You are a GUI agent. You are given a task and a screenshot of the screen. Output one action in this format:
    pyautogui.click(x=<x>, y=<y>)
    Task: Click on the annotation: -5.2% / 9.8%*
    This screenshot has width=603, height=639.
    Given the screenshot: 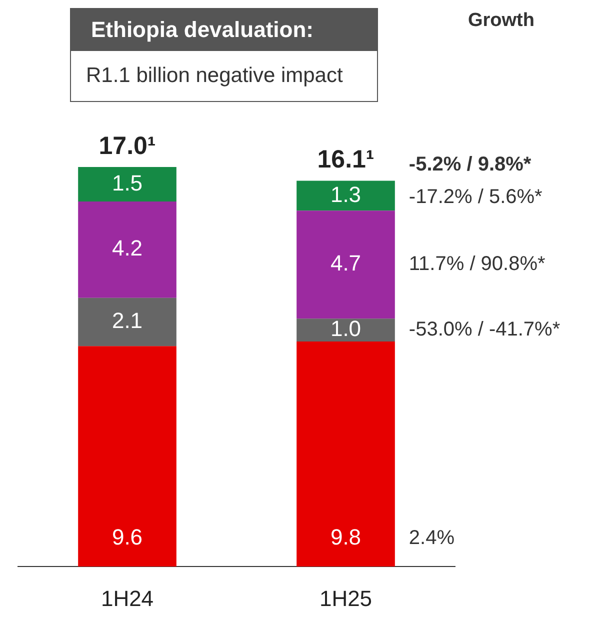 What is the action you would take?
    pyautogui.click(x=470, y=164)
    